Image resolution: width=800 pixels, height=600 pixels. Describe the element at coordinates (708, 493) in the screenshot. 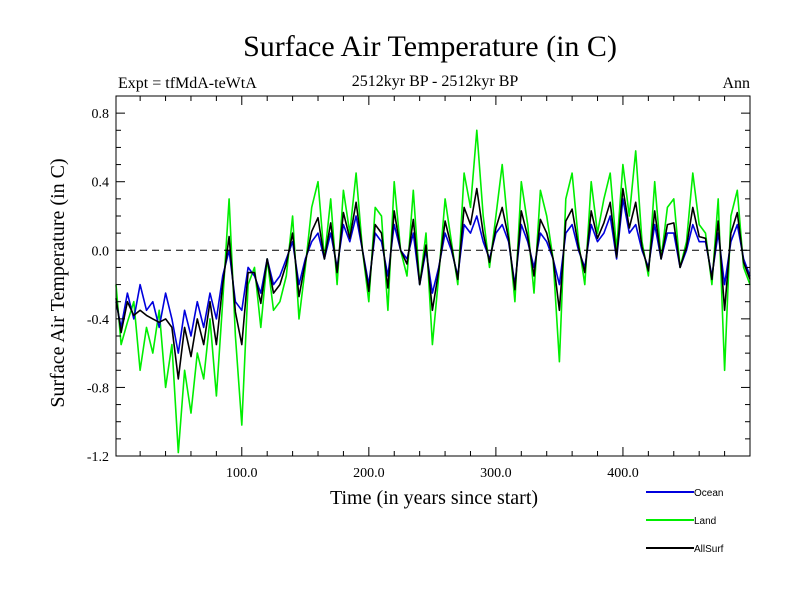

I see `legend-label-ocean: Ocean` at that location.